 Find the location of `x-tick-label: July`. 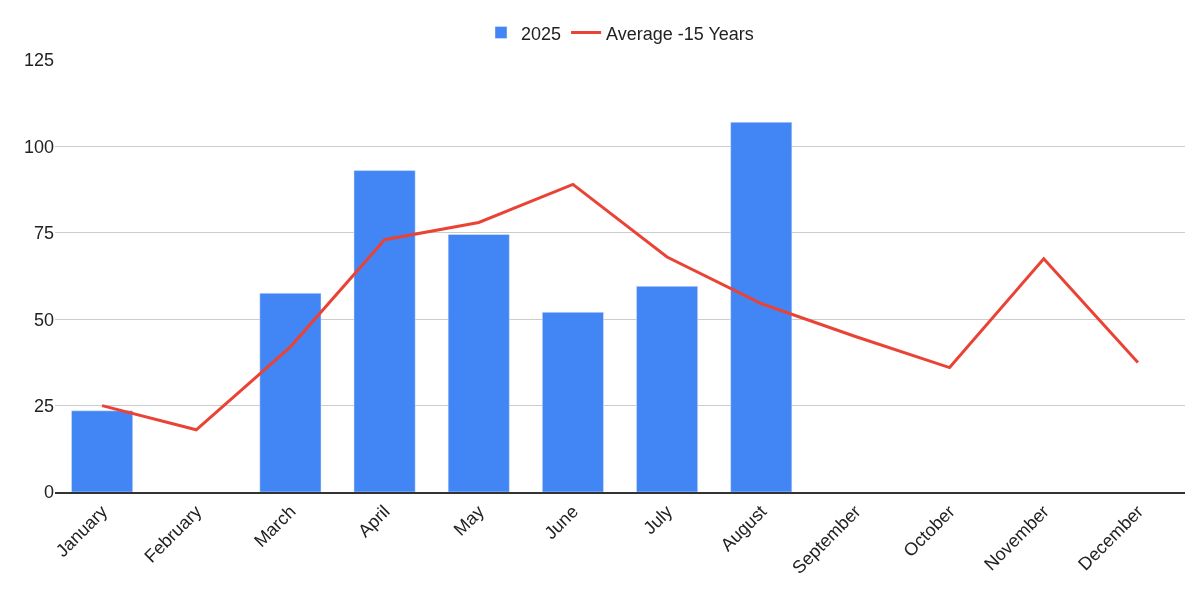

x-tick-label: July is located at coordinates (658, 520).